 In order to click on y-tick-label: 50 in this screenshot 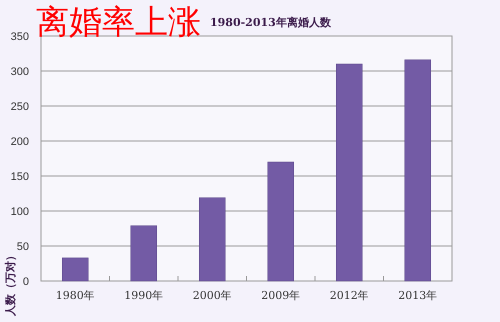, I will do `click(22, 247)`.